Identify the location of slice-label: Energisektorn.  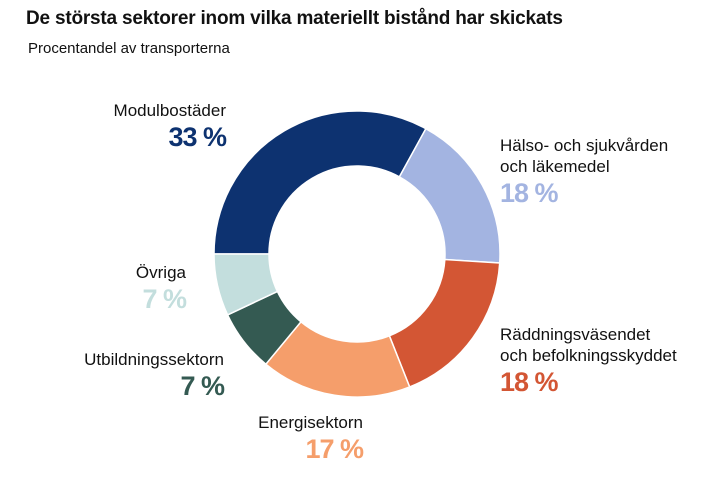
(310, 422).